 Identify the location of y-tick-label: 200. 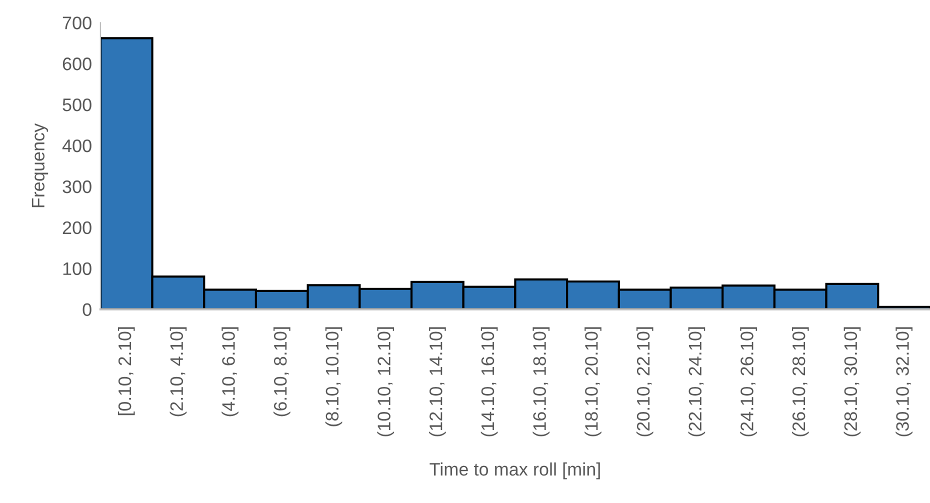
(77, 227).